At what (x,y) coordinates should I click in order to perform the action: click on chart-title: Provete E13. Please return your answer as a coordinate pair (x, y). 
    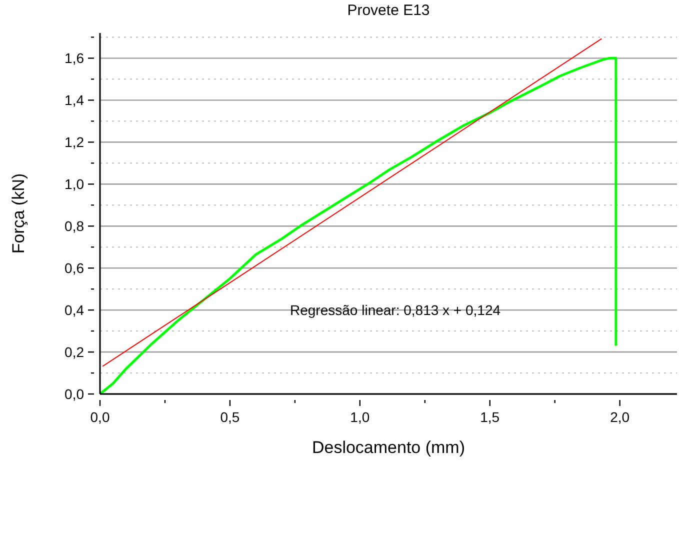
    Looking at the image, I should click on (388, 10).